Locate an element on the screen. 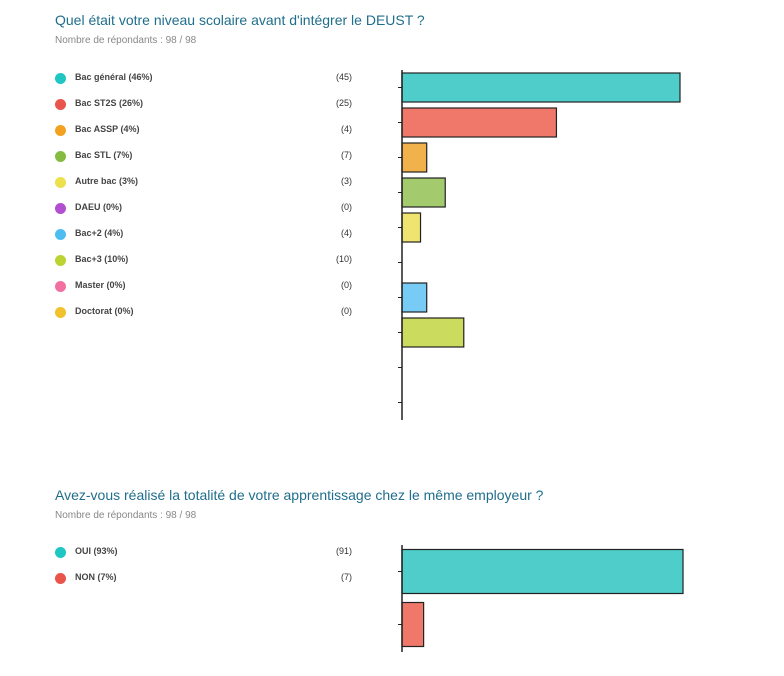 The image size is (784, 676). legend-item: Bac STL (7%) (7) is located at coordinates (203, 158).